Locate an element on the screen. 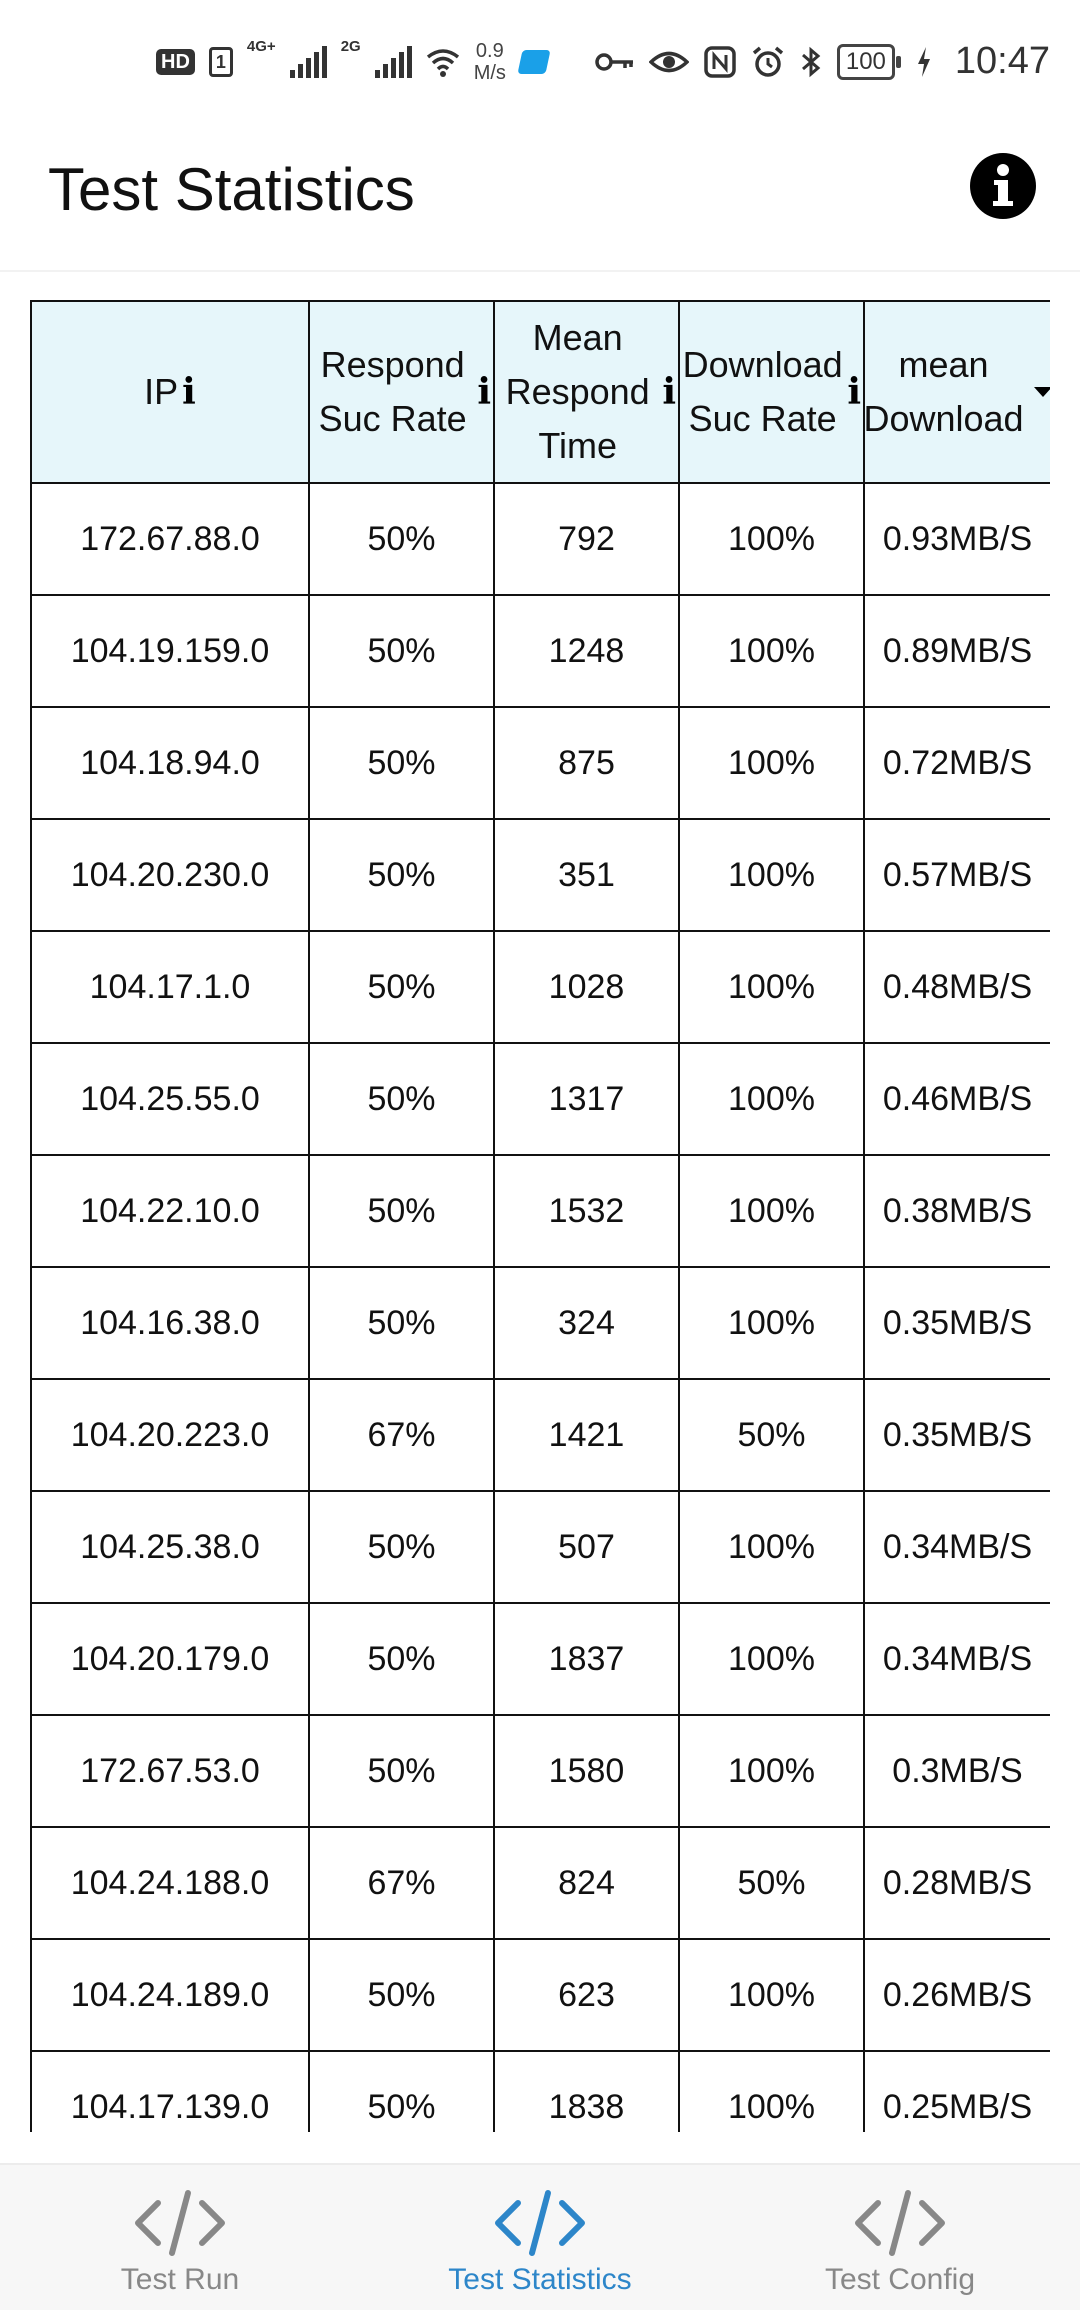 Image resolution: width=1080 pixels, height=2310 pixels. column-header-content: Mean Respond Time i is located at coordinates (586, 392).